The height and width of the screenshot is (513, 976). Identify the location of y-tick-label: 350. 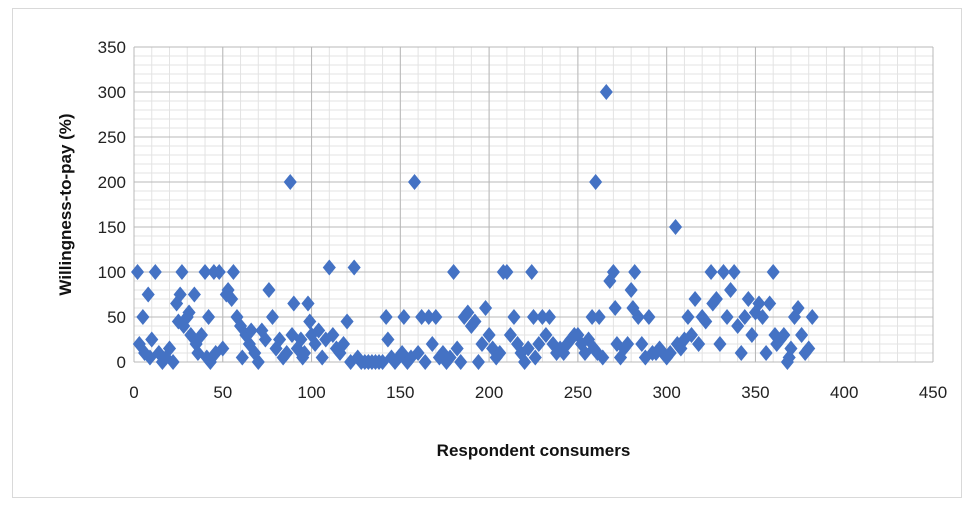
(112, 47).